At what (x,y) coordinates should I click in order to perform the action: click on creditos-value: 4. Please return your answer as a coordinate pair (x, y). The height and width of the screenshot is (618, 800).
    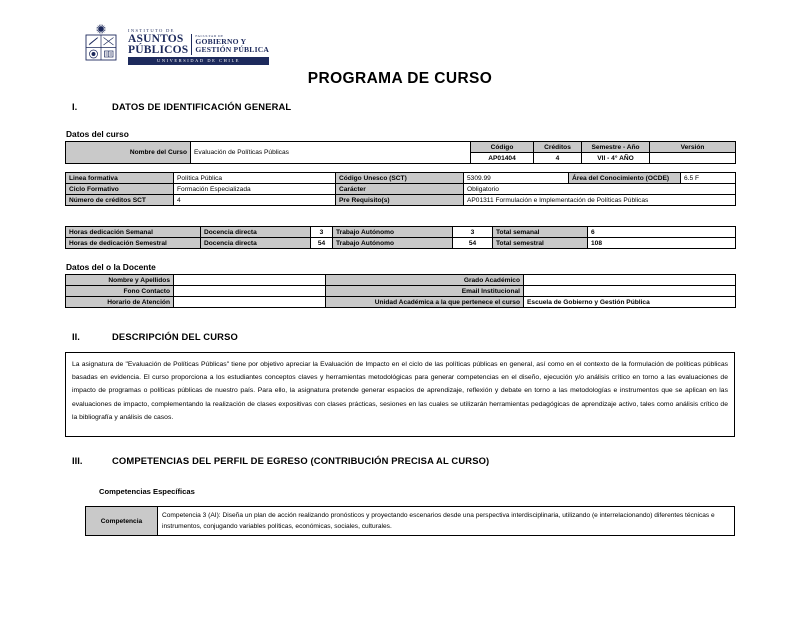
    Looking at the image, I should click on (557, 158).